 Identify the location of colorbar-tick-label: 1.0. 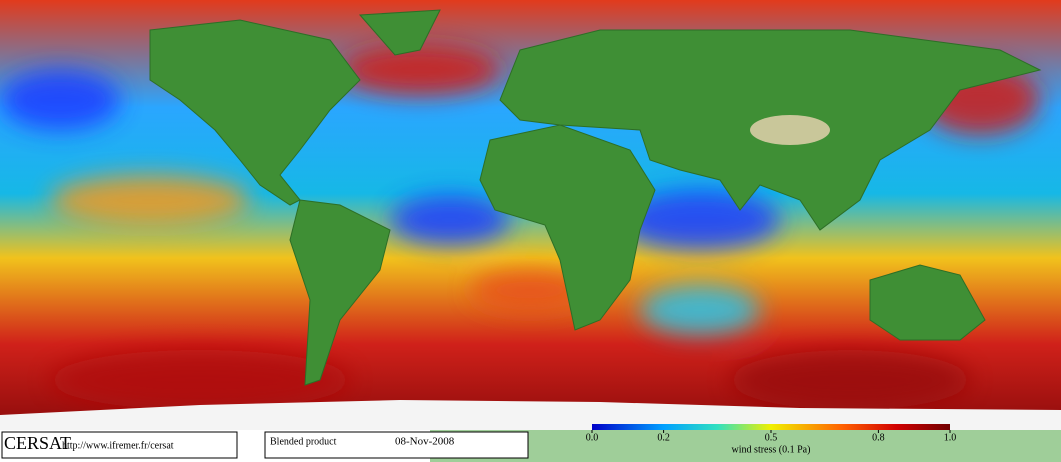
(950, 437).